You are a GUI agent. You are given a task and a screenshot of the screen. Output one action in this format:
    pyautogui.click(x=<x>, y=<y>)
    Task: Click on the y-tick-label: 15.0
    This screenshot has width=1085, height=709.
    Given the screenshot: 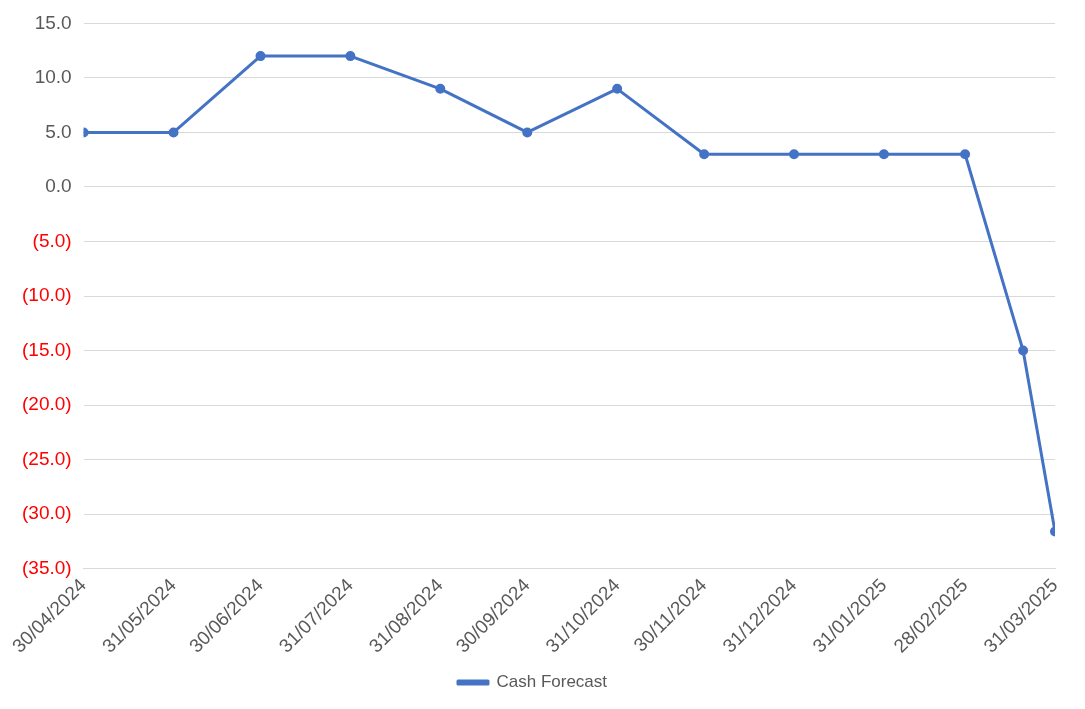 What is the action you would take?
    pyautogui.click(x=53, y=22)
    